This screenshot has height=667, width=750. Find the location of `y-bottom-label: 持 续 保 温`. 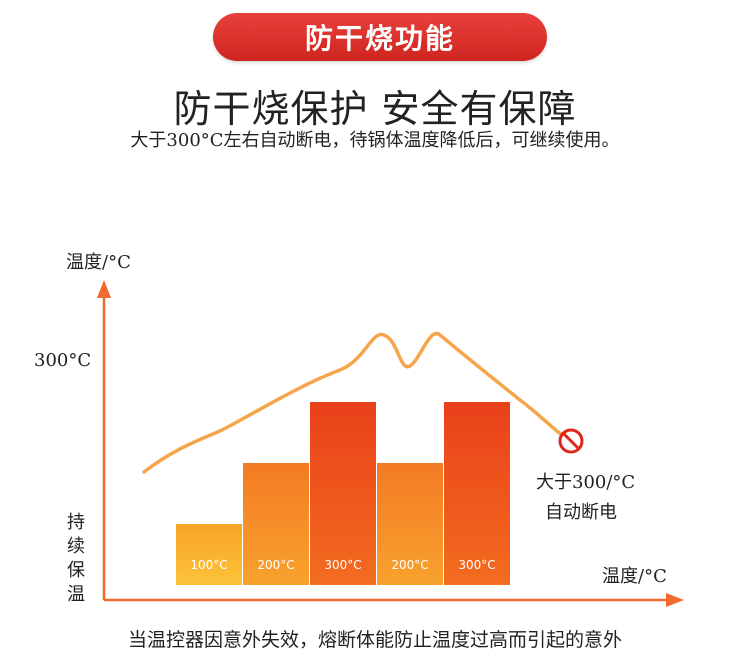

y-bottom-label: 持 续 保 温 is located at coordinates (76, 558).